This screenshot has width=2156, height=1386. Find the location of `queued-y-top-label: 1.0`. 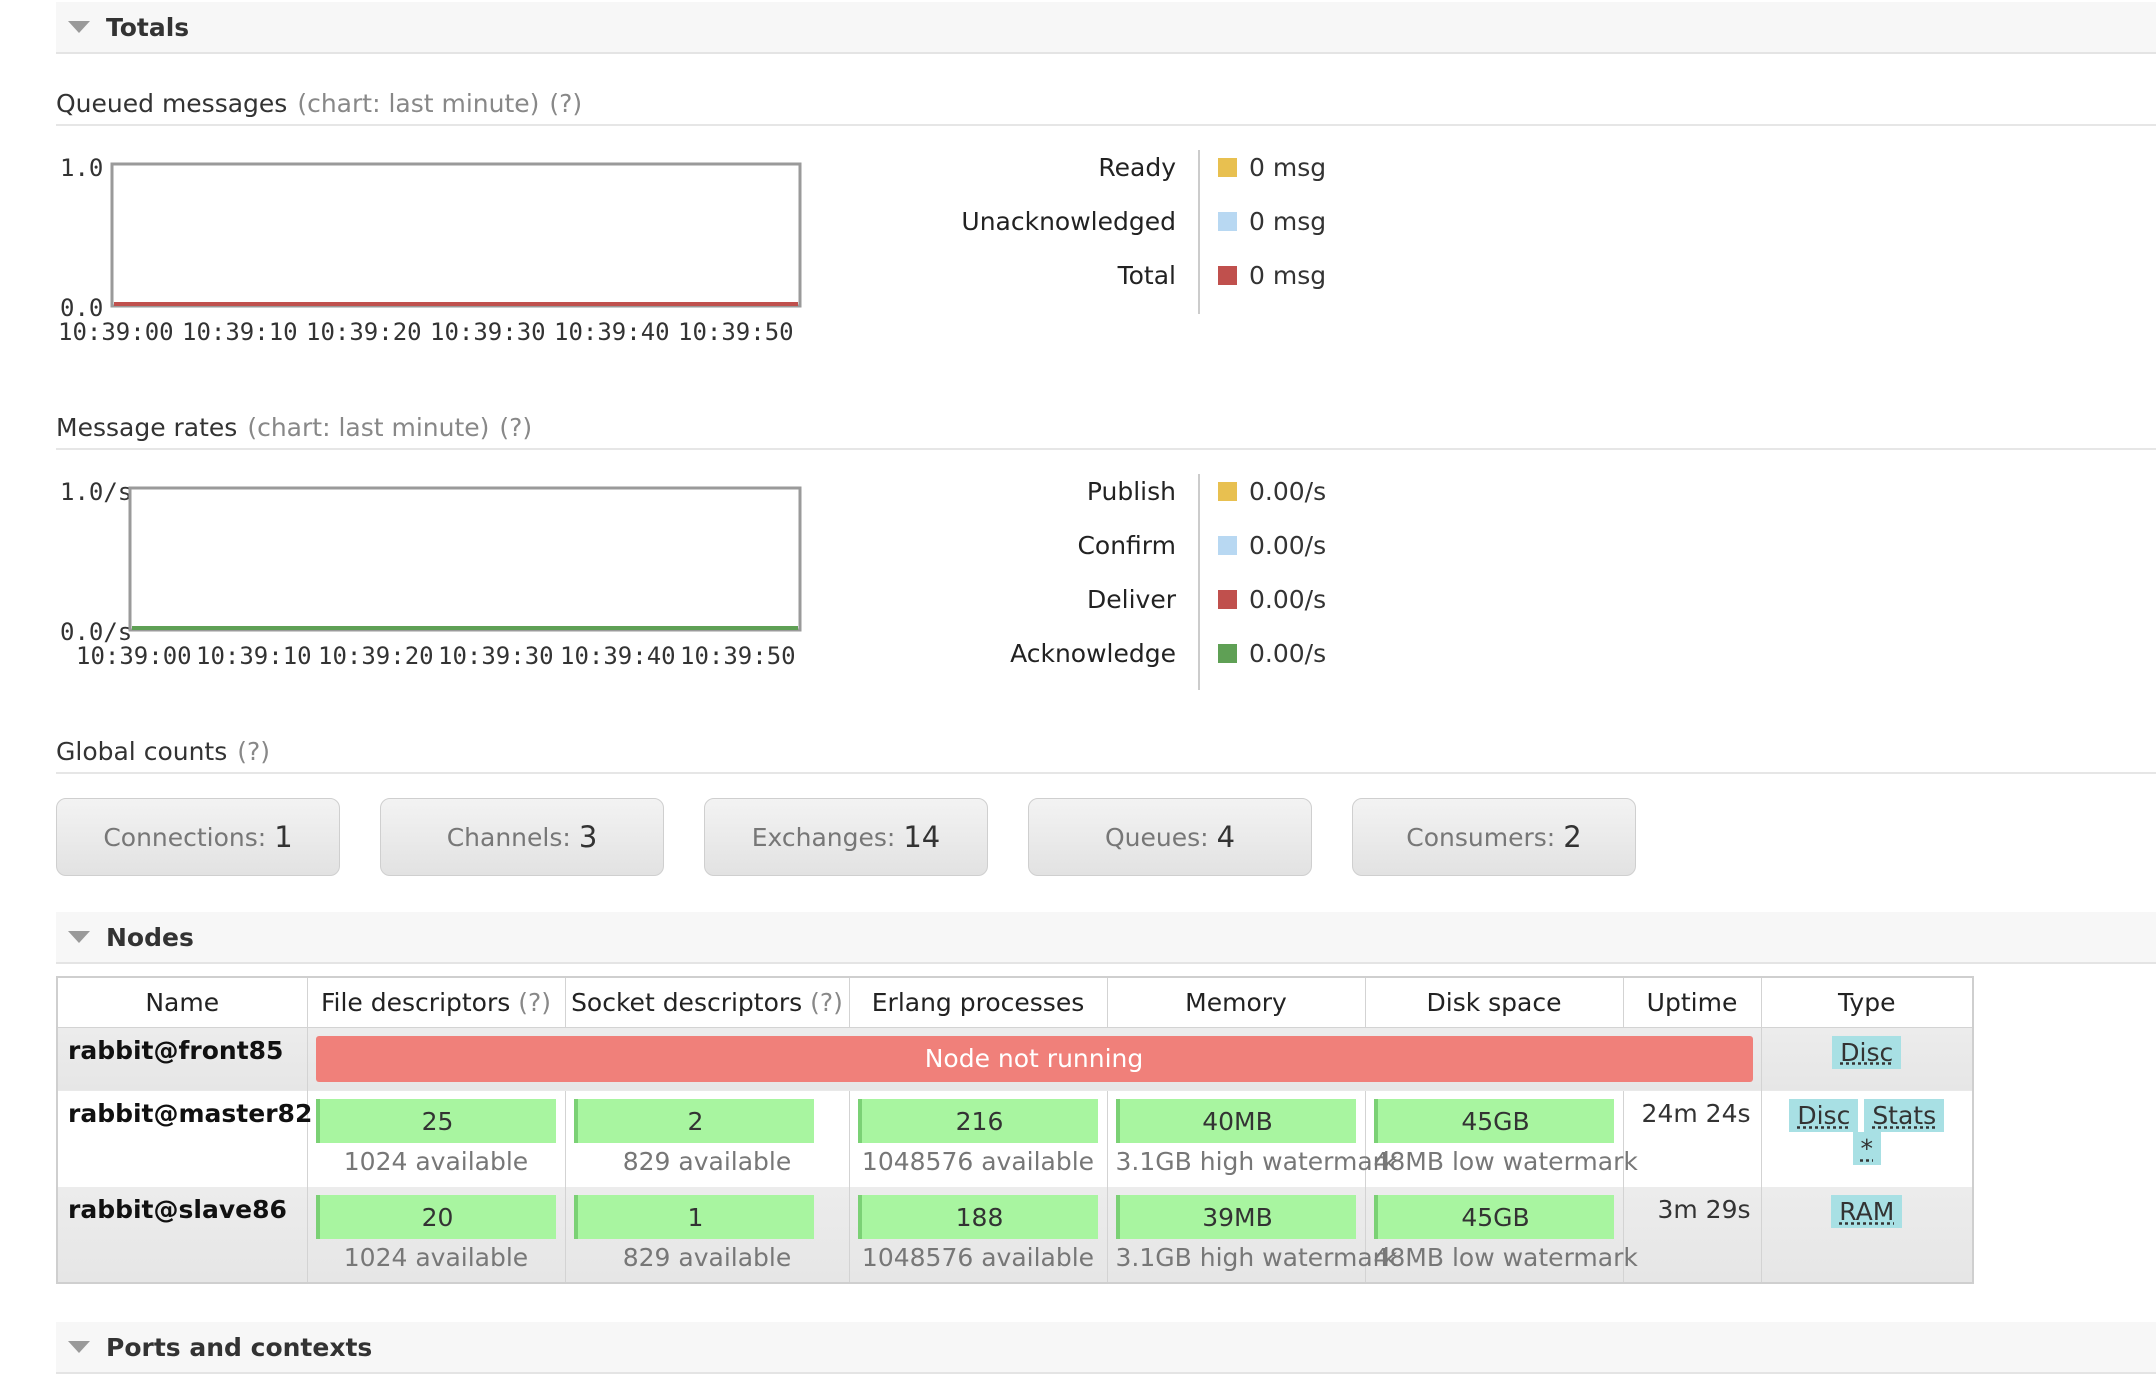

queued-y-top-label: 1.0 is located at coordinates (81, 168).